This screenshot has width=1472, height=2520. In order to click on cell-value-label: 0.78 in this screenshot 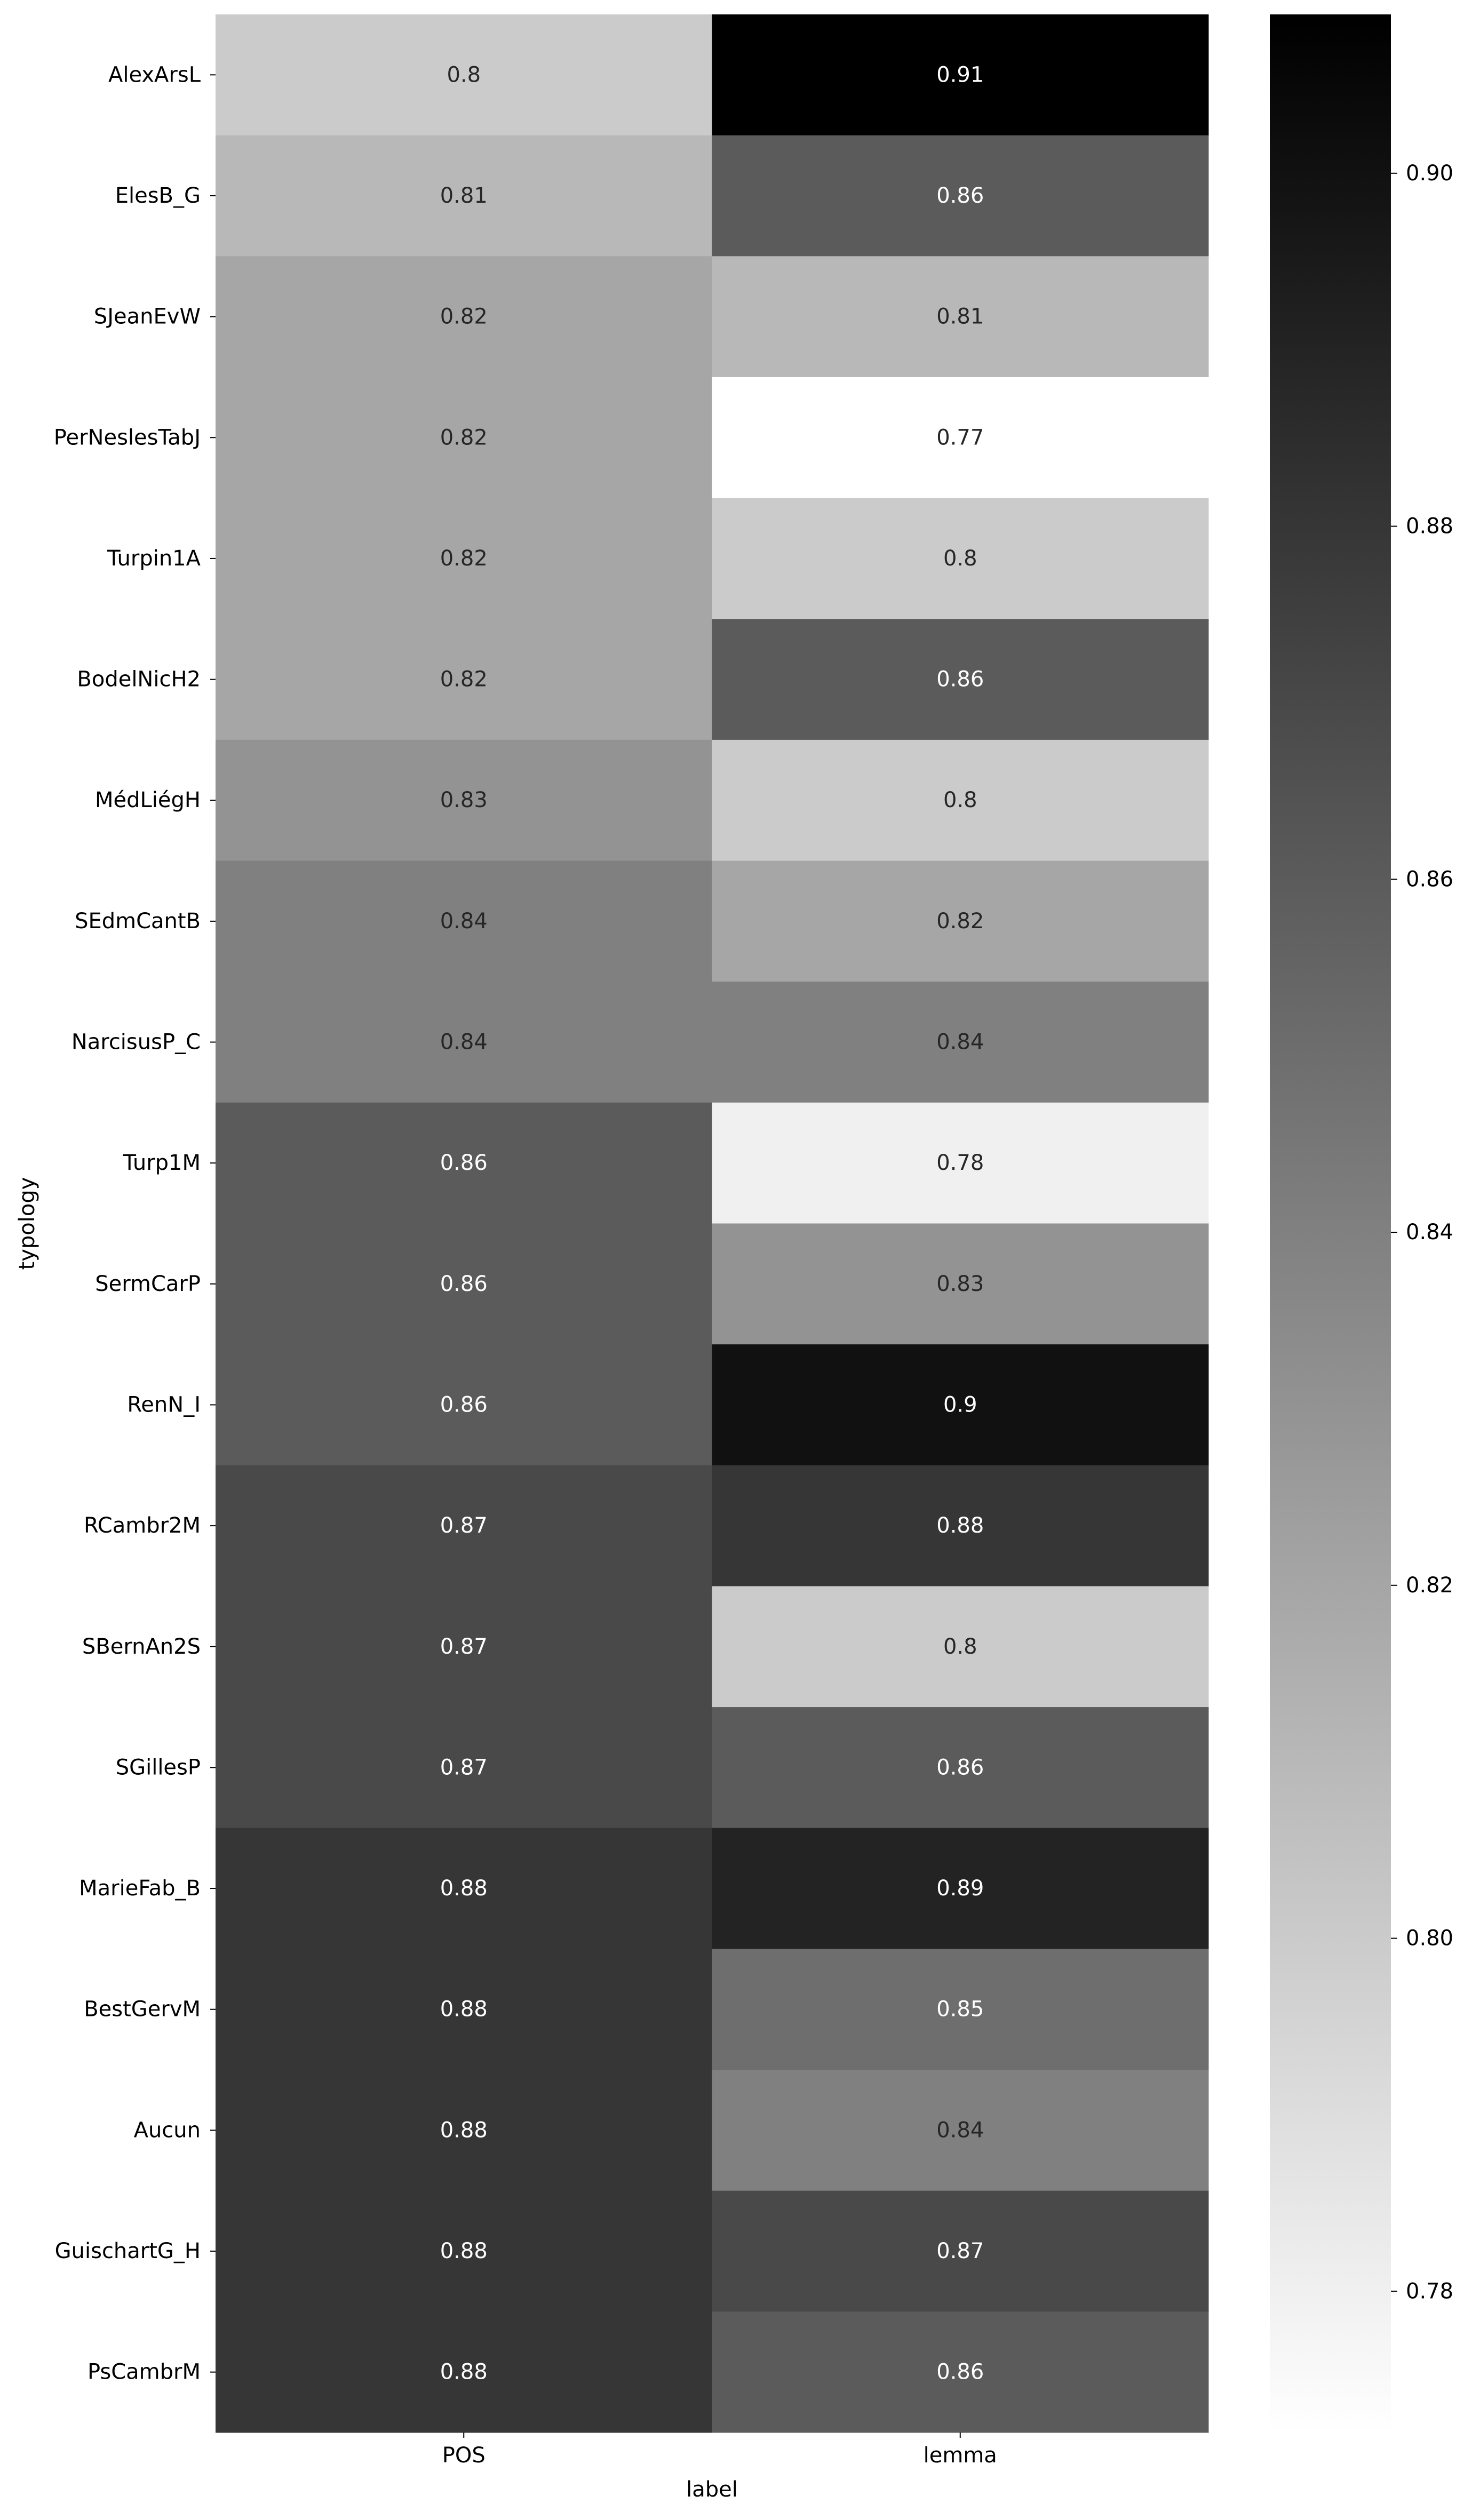, I will do `click(960, 1163)`.